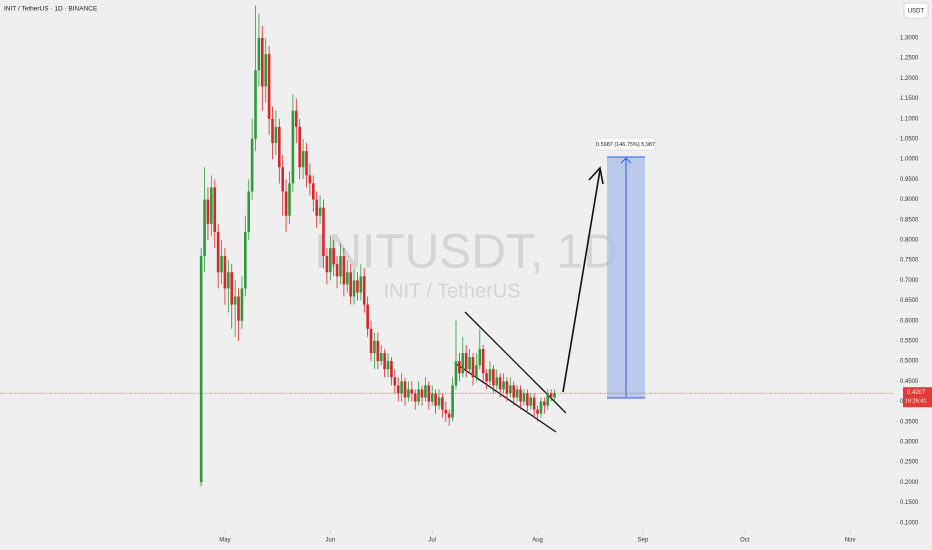 The height and width of the screenshot is (550, 932). What do you see at coordinates (909, 59) in the screenshot?
I see `y-tick-label: 1.2500` at bounding box center [909, 59].